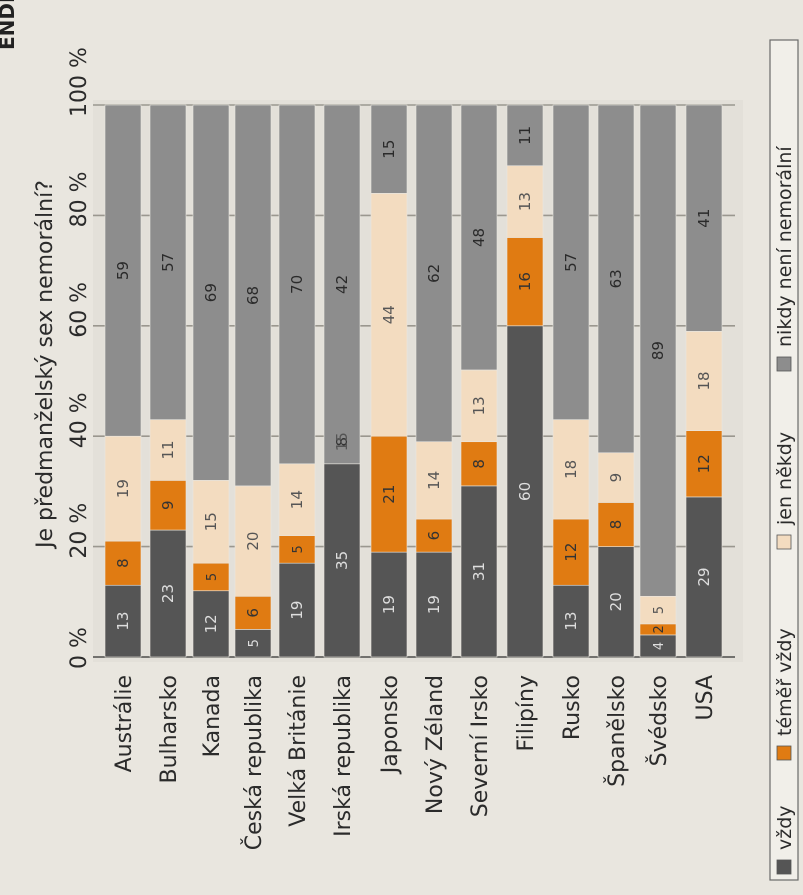 This screenshot has height=895, width=803. I want to click on legend-frame, so click(784, 460).